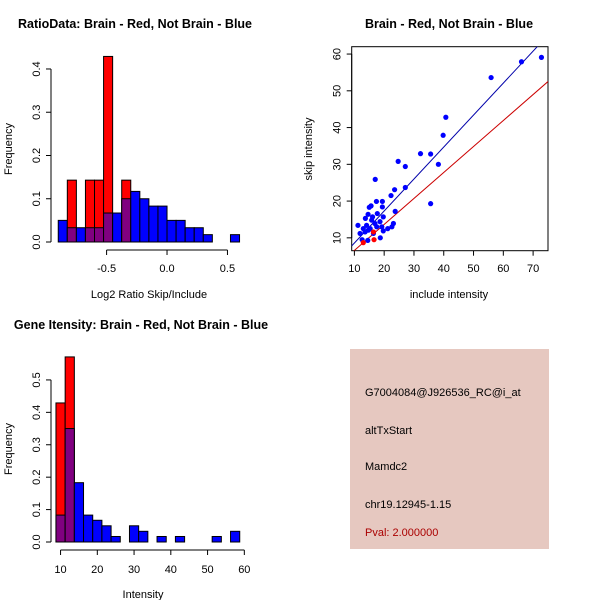  What do you see at coordinates (449, 449) in the screenshot?
I see `info-panel-background` at bounding box center [449, 449].